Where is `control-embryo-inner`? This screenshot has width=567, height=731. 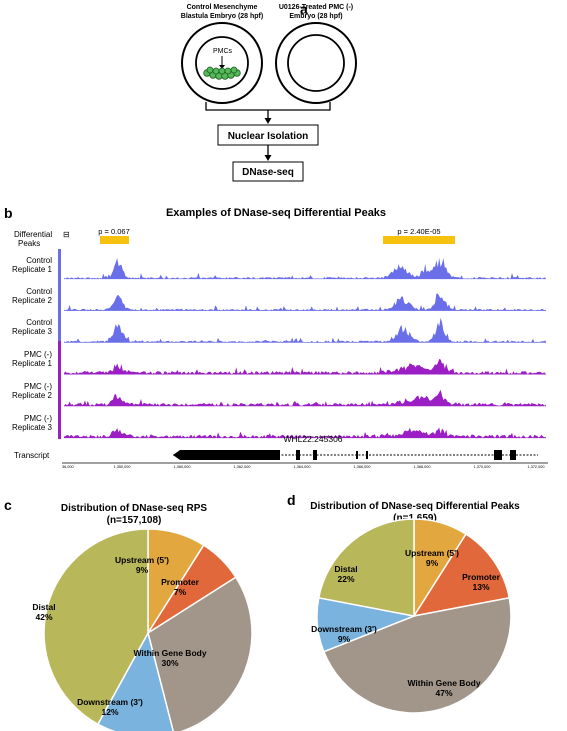
control-embryo-inner is located at coordinates (222, 63).